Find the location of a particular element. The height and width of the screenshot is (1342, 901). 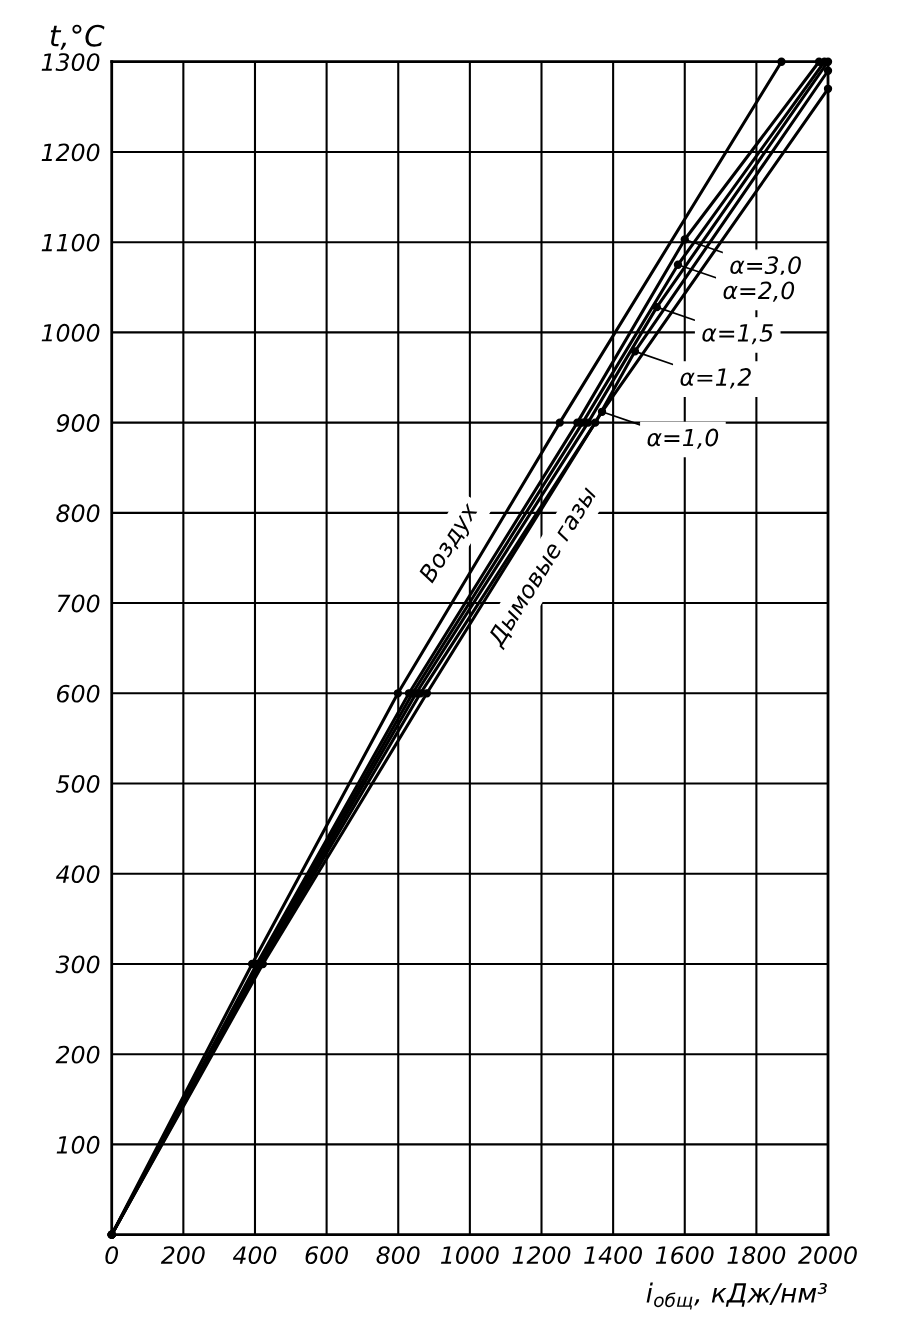

y-tick-label: 1300 is located at coordinates (70, 62).